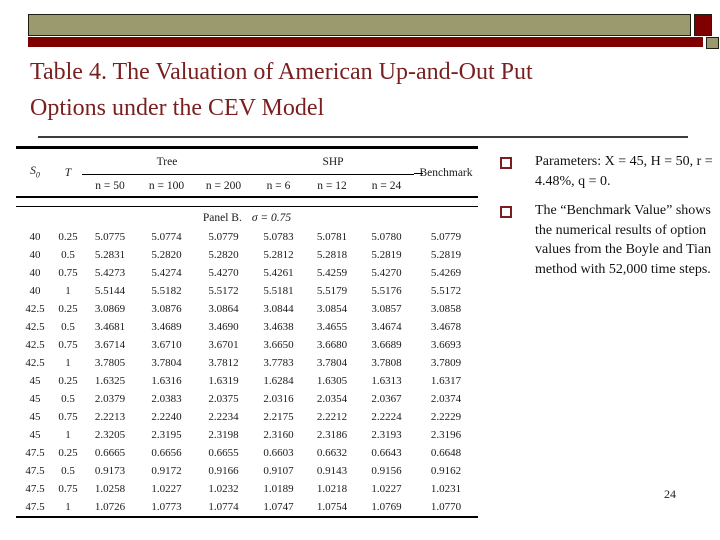 The image size is (720, 540). I want to click on table-cell: 5.4269, so click(446, 273).